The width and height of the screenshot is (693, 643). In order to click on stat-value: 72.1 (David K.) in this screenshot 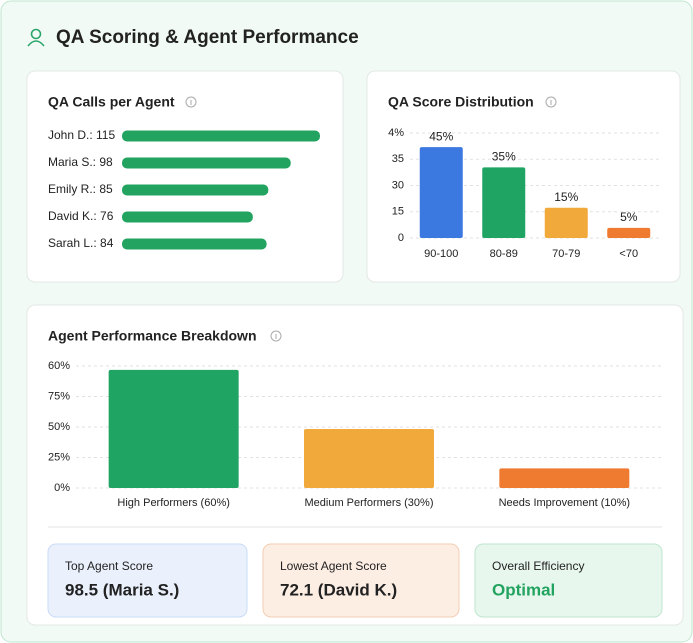, I will do `click(338, 589)`.